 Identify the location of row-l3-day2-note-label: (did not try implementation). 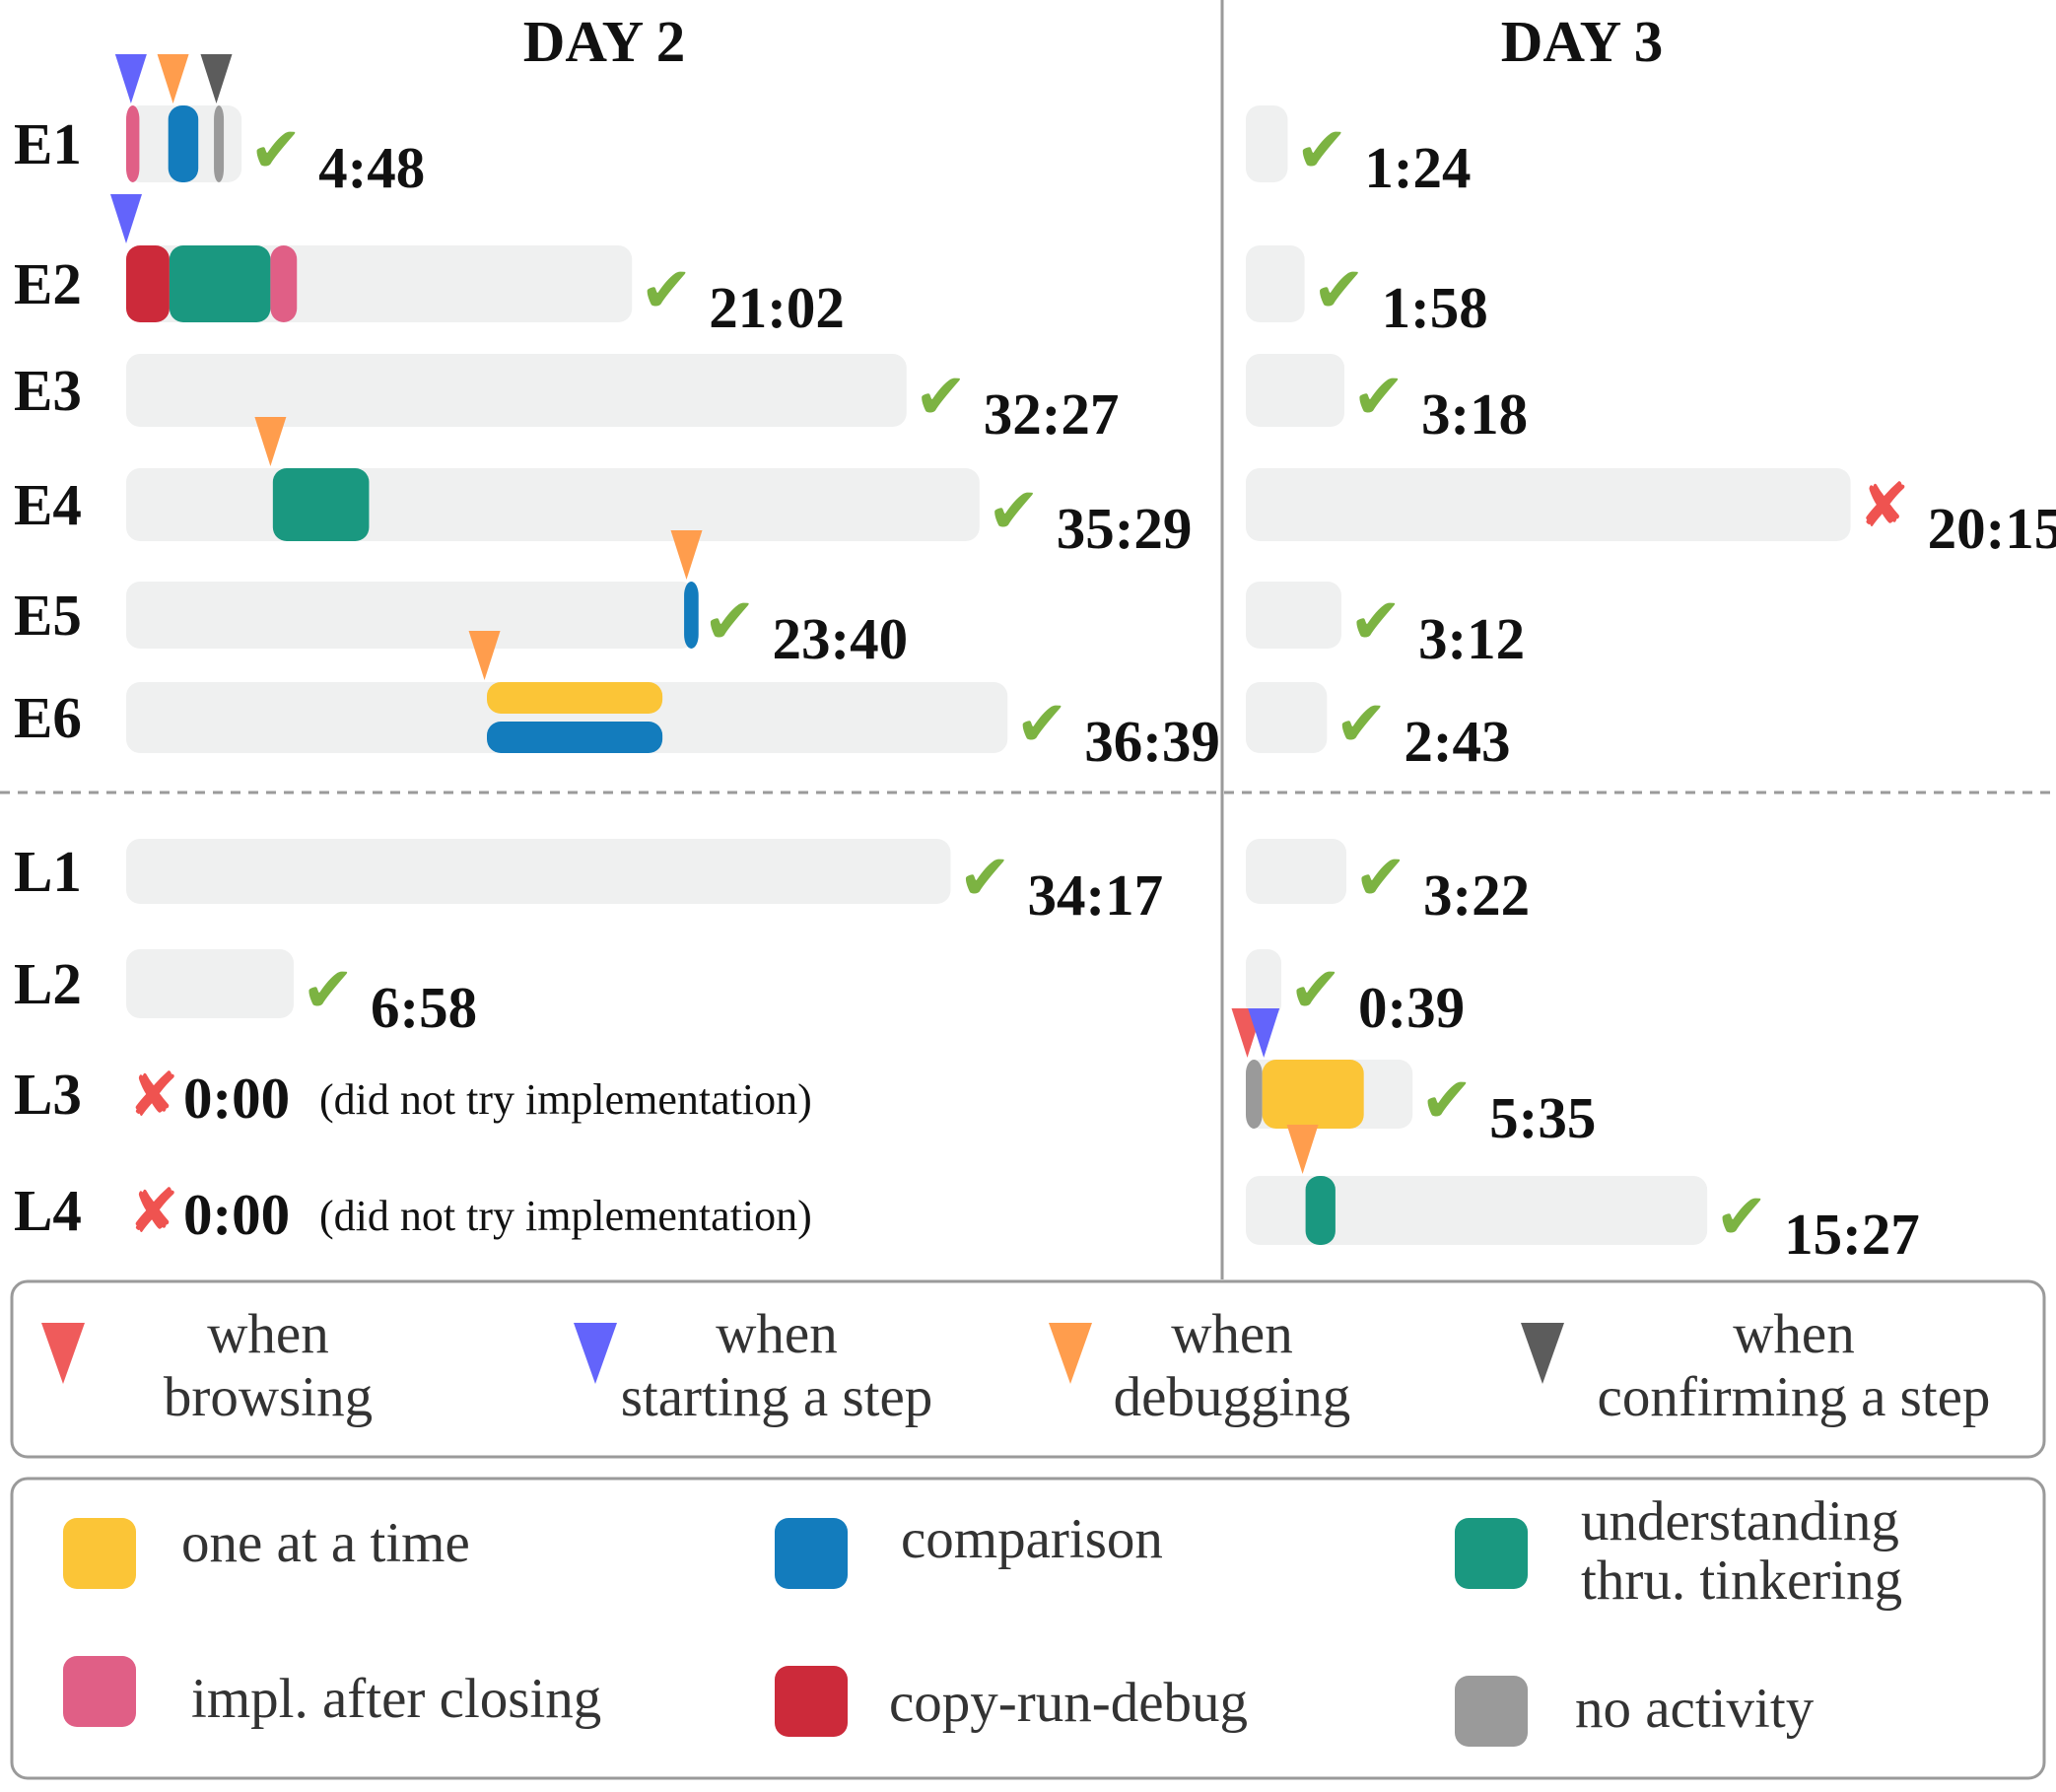
(565, 1099).